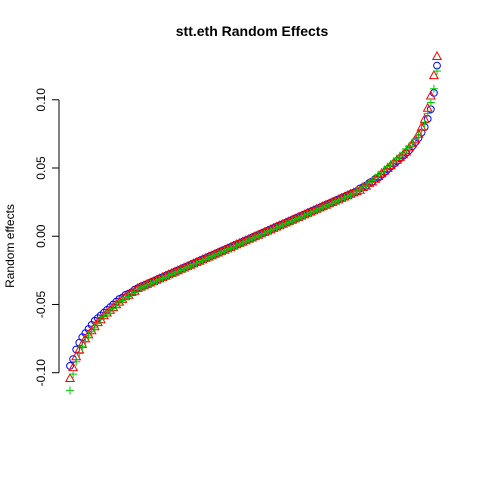 Image resolution: width=480 pixels, height=480 pixels. What do you see at coordinates (41, 304) in the screenshot?
I see `y-tick-label: -0.05` at bounding box center [41, 304].